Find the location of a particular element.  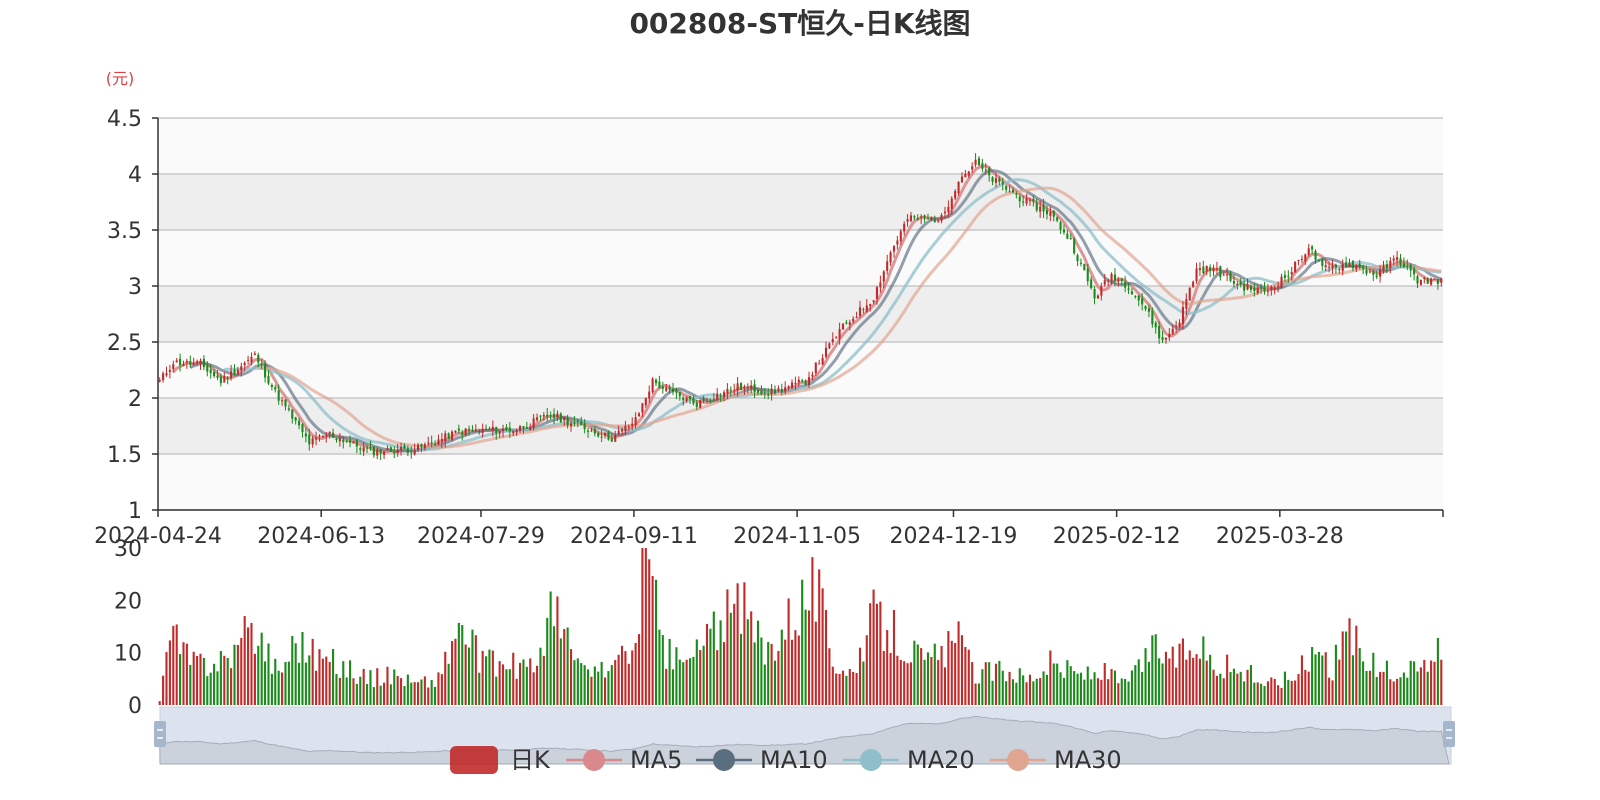

legend-item-日k: 日K is located at coordinates (500, 760).